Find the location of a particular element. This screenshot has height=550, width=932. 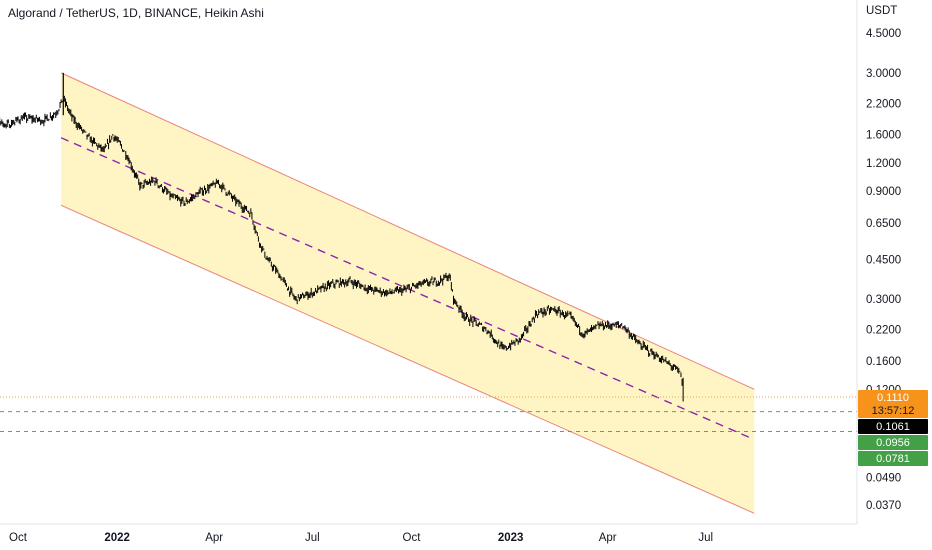

x-tick-label: 2023 is located at coordinates (511, 538).